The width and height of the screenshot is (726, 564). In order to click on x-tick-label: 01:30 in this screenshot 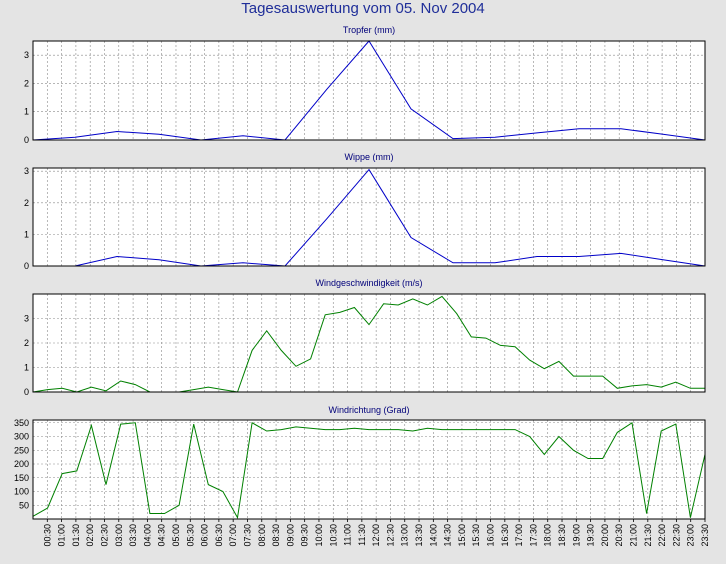, I will do `click(76, 535)`.